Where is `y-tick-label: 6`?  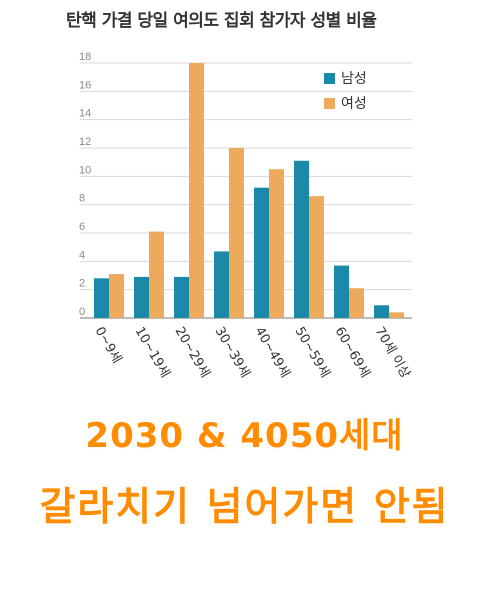
y-tick-label: 6 is located at coordinates (82, 227).